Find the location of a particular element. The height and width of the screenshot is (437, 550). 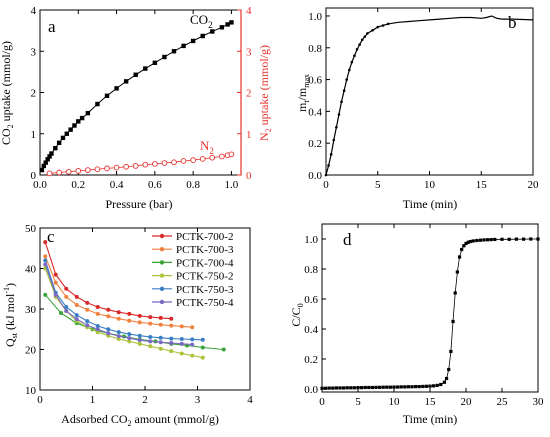

panel-d-y-tick-label: 0.6 is located at coordinates (311, 300).